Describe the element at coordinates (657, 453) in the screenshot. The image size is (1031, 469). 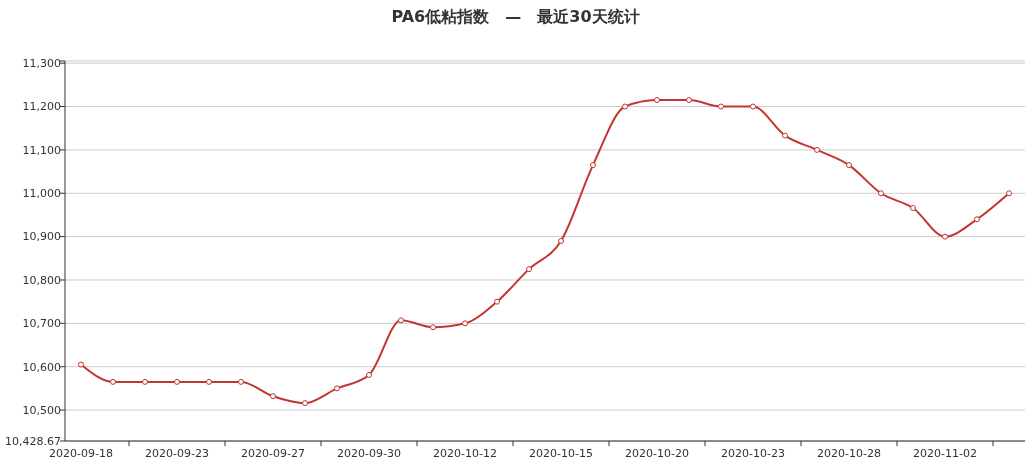
I see `x-tick-label: 2020-10-20` at that location.